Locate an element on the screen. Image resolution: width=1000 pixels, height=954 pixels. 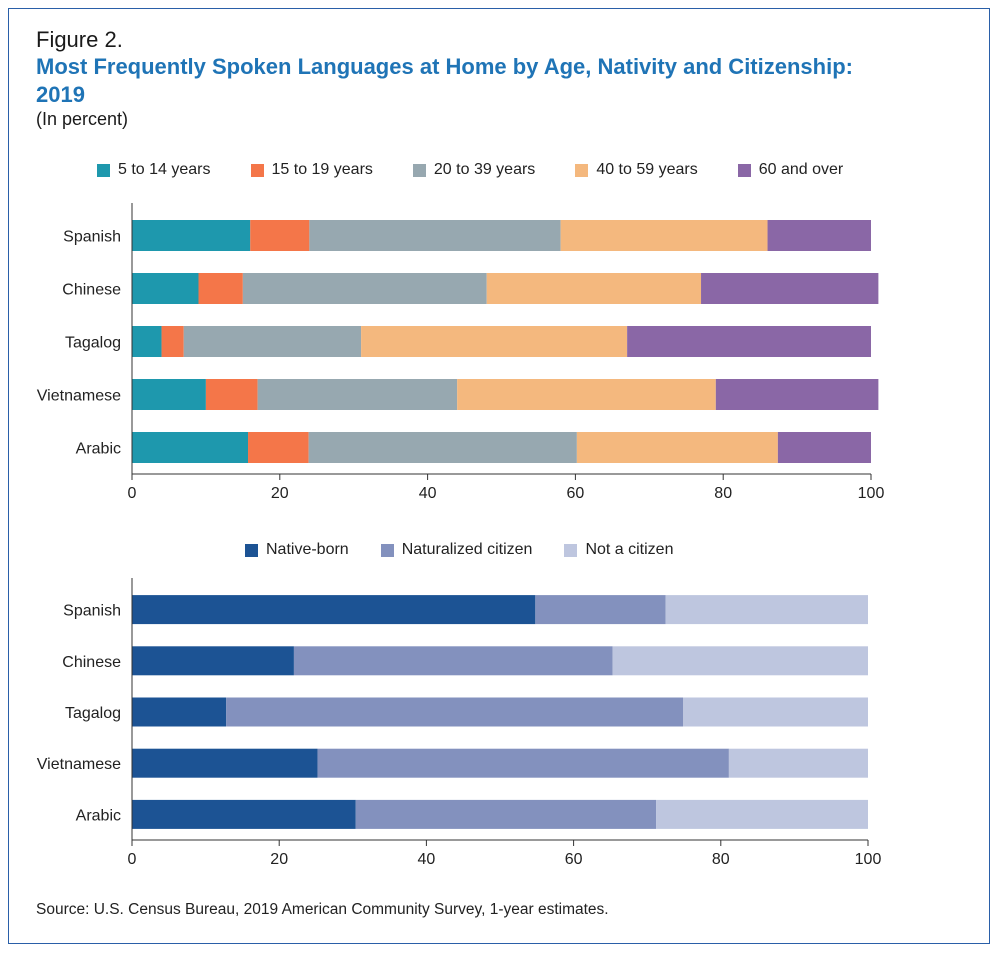
bar-tagalog-naturalized-citizen is located at coordinates (455, 712).